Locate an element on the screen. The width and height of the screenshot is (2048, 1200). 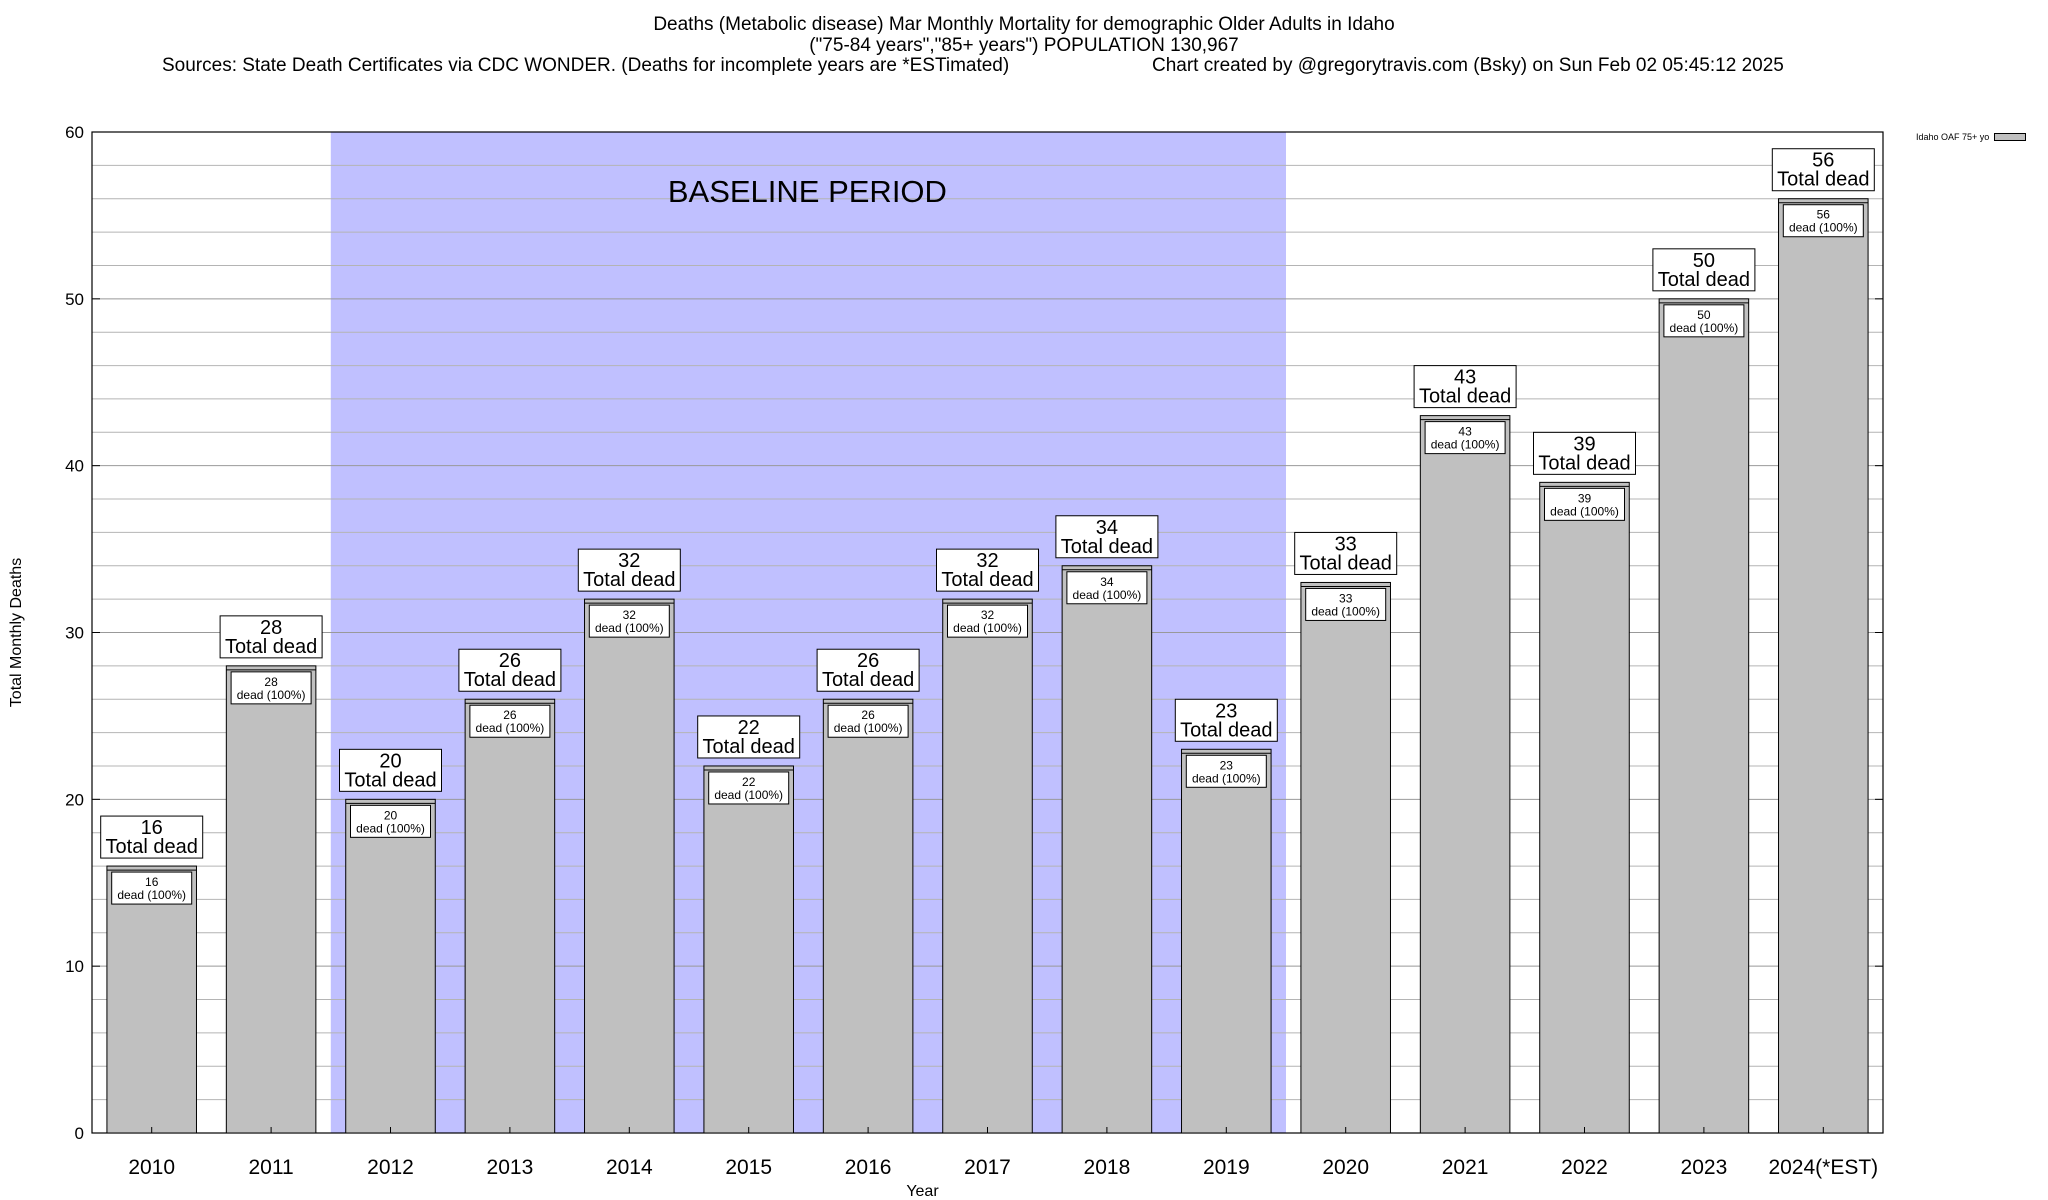
bar-2022 is located at coordinates (1584, 807).